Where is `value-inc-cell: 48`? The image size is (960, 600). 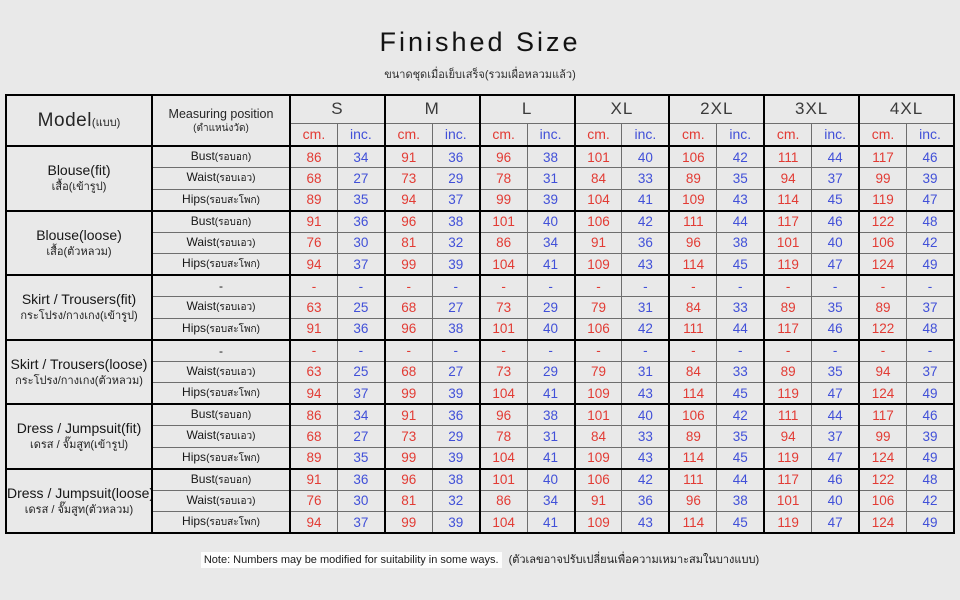 value-inc-cell: 48 is located at coordinates (930, 221).